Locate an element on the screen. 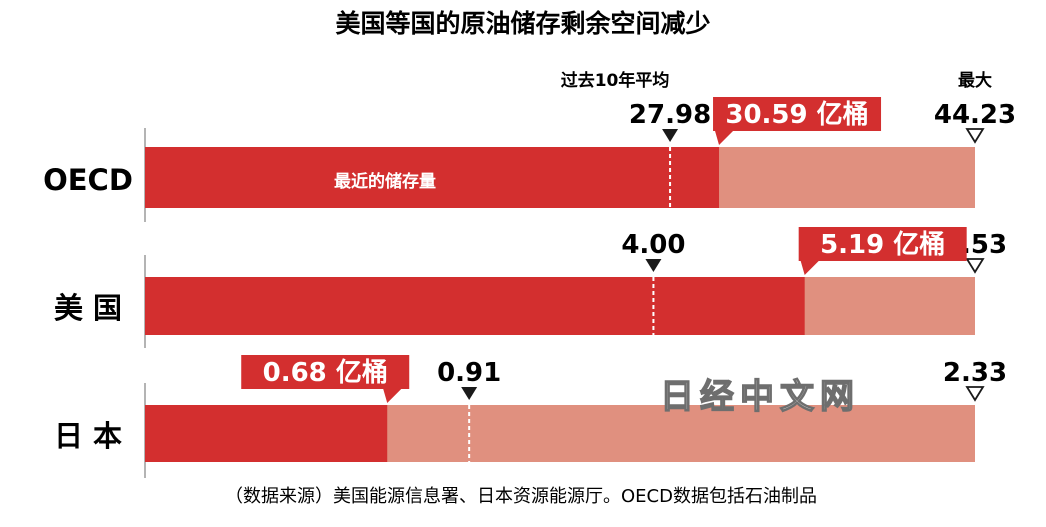 The width and height of the screenshot is (1046, 527). stored-bar-us is located at coordinates (475, 306).